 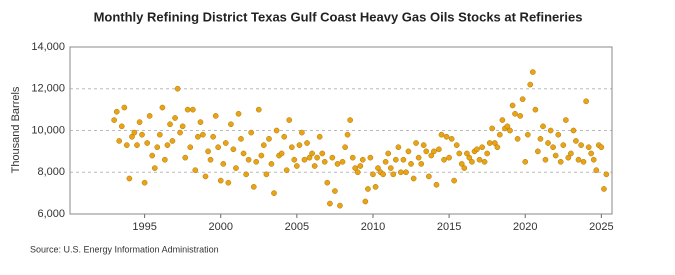 What do you see at coordinates (525, 227) in the screenshot?
I see `x-tick-label: 2020` at bounding box center [525, 227].